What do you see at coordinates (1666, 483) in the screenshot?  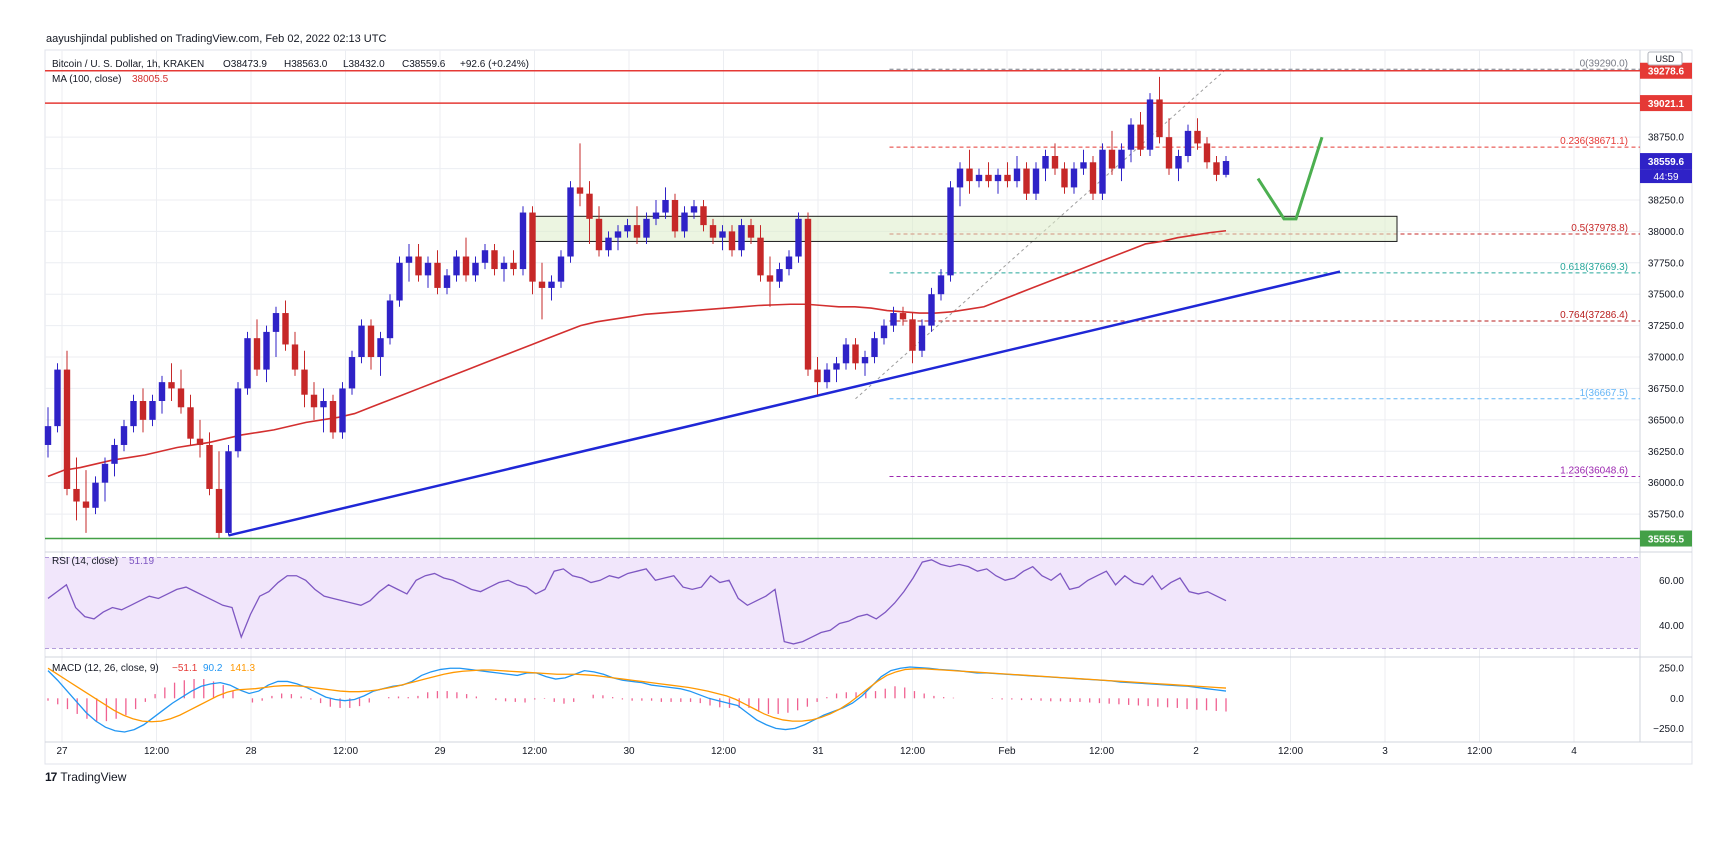 I see `y-tick-label: 36000.0` at bounding box center [1666, 483].